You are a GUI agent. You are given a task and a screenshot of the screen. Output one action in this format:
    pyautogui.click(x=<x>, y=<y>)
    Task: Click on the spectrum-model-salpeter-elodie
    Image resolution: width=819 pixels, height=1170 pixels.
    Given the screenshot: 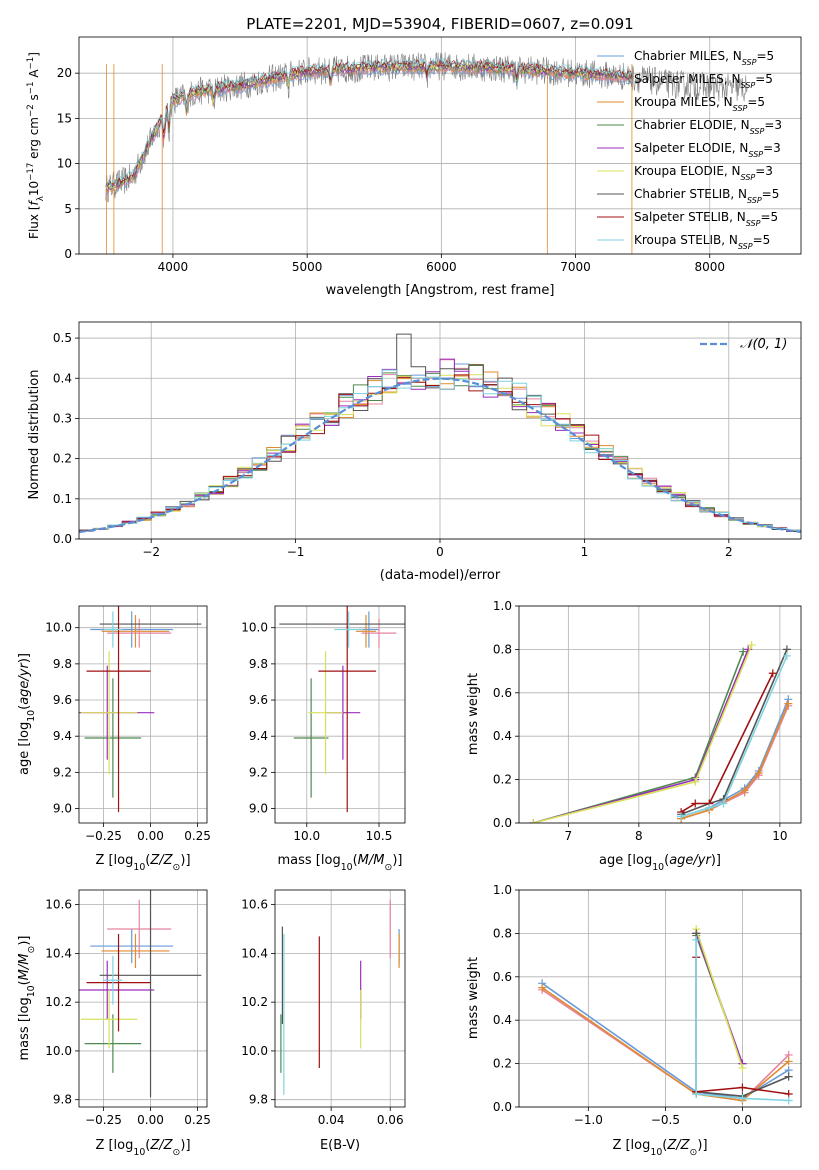 What is the action you would take?
    pyautogui.click(x=369, y=126)
    